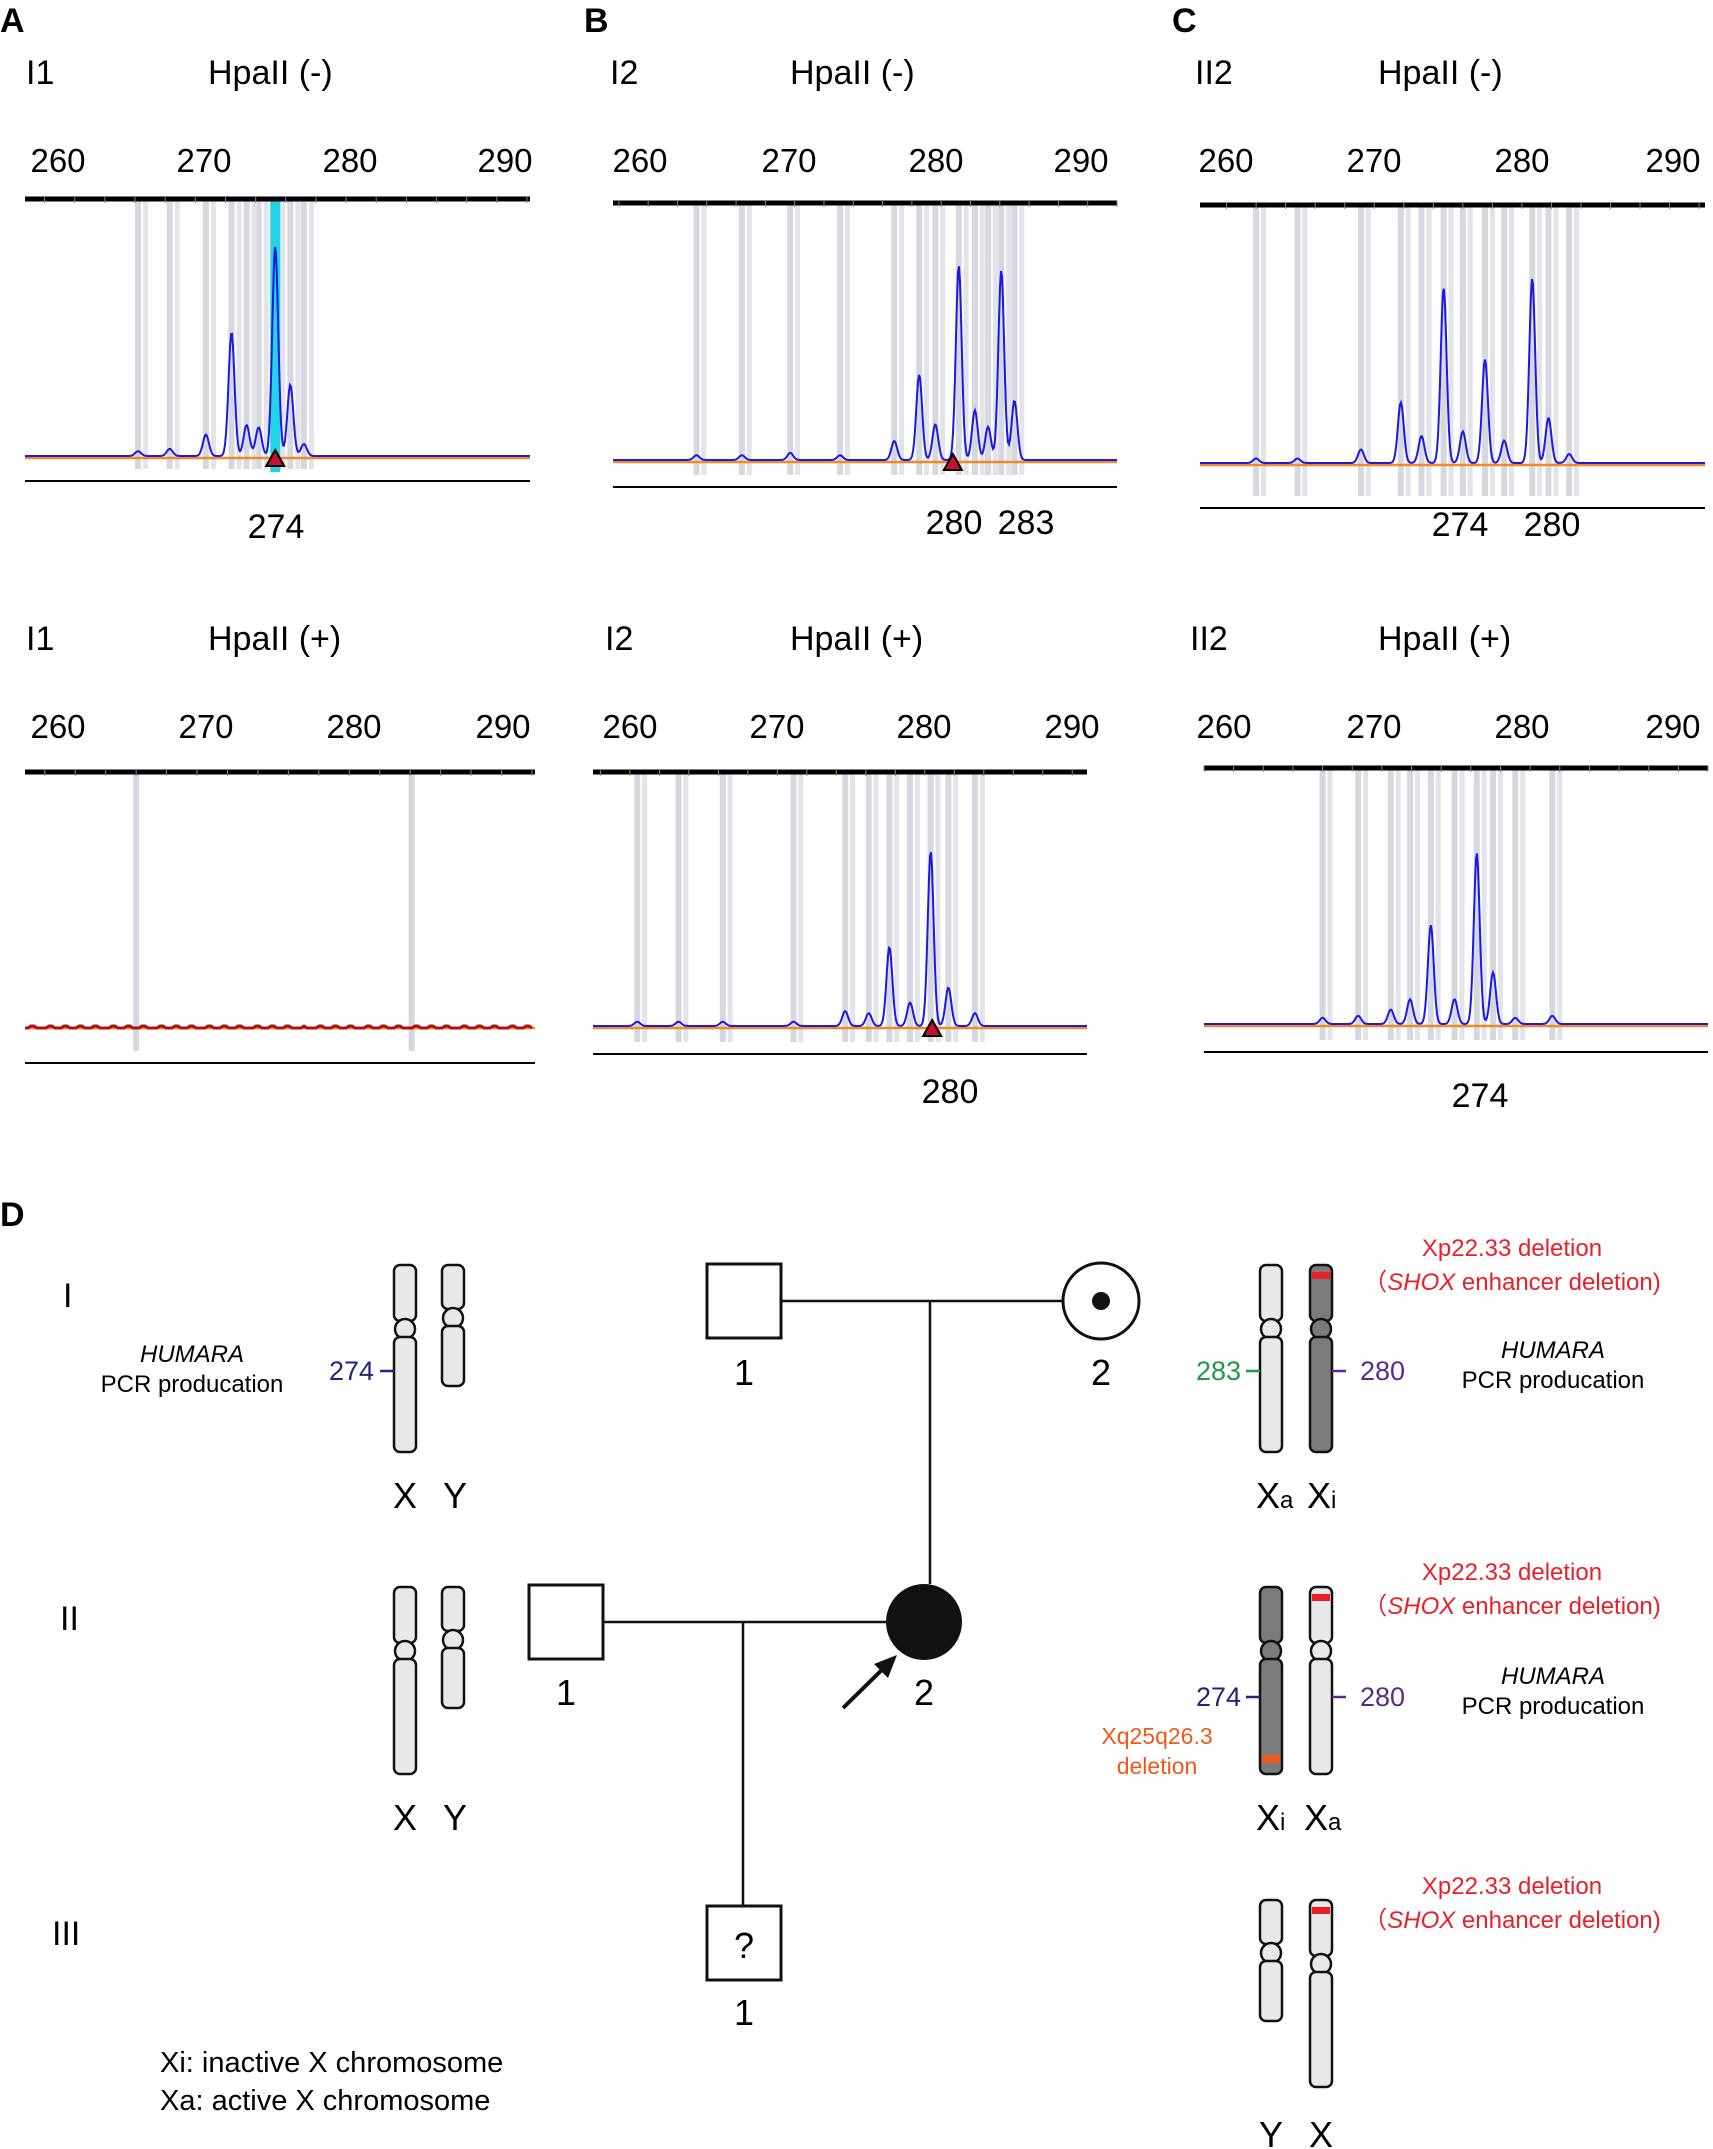  Describe the element at coordinates (744, 1943) in the screenshot. I see `unknown-male-symbol-iii1` at that location.